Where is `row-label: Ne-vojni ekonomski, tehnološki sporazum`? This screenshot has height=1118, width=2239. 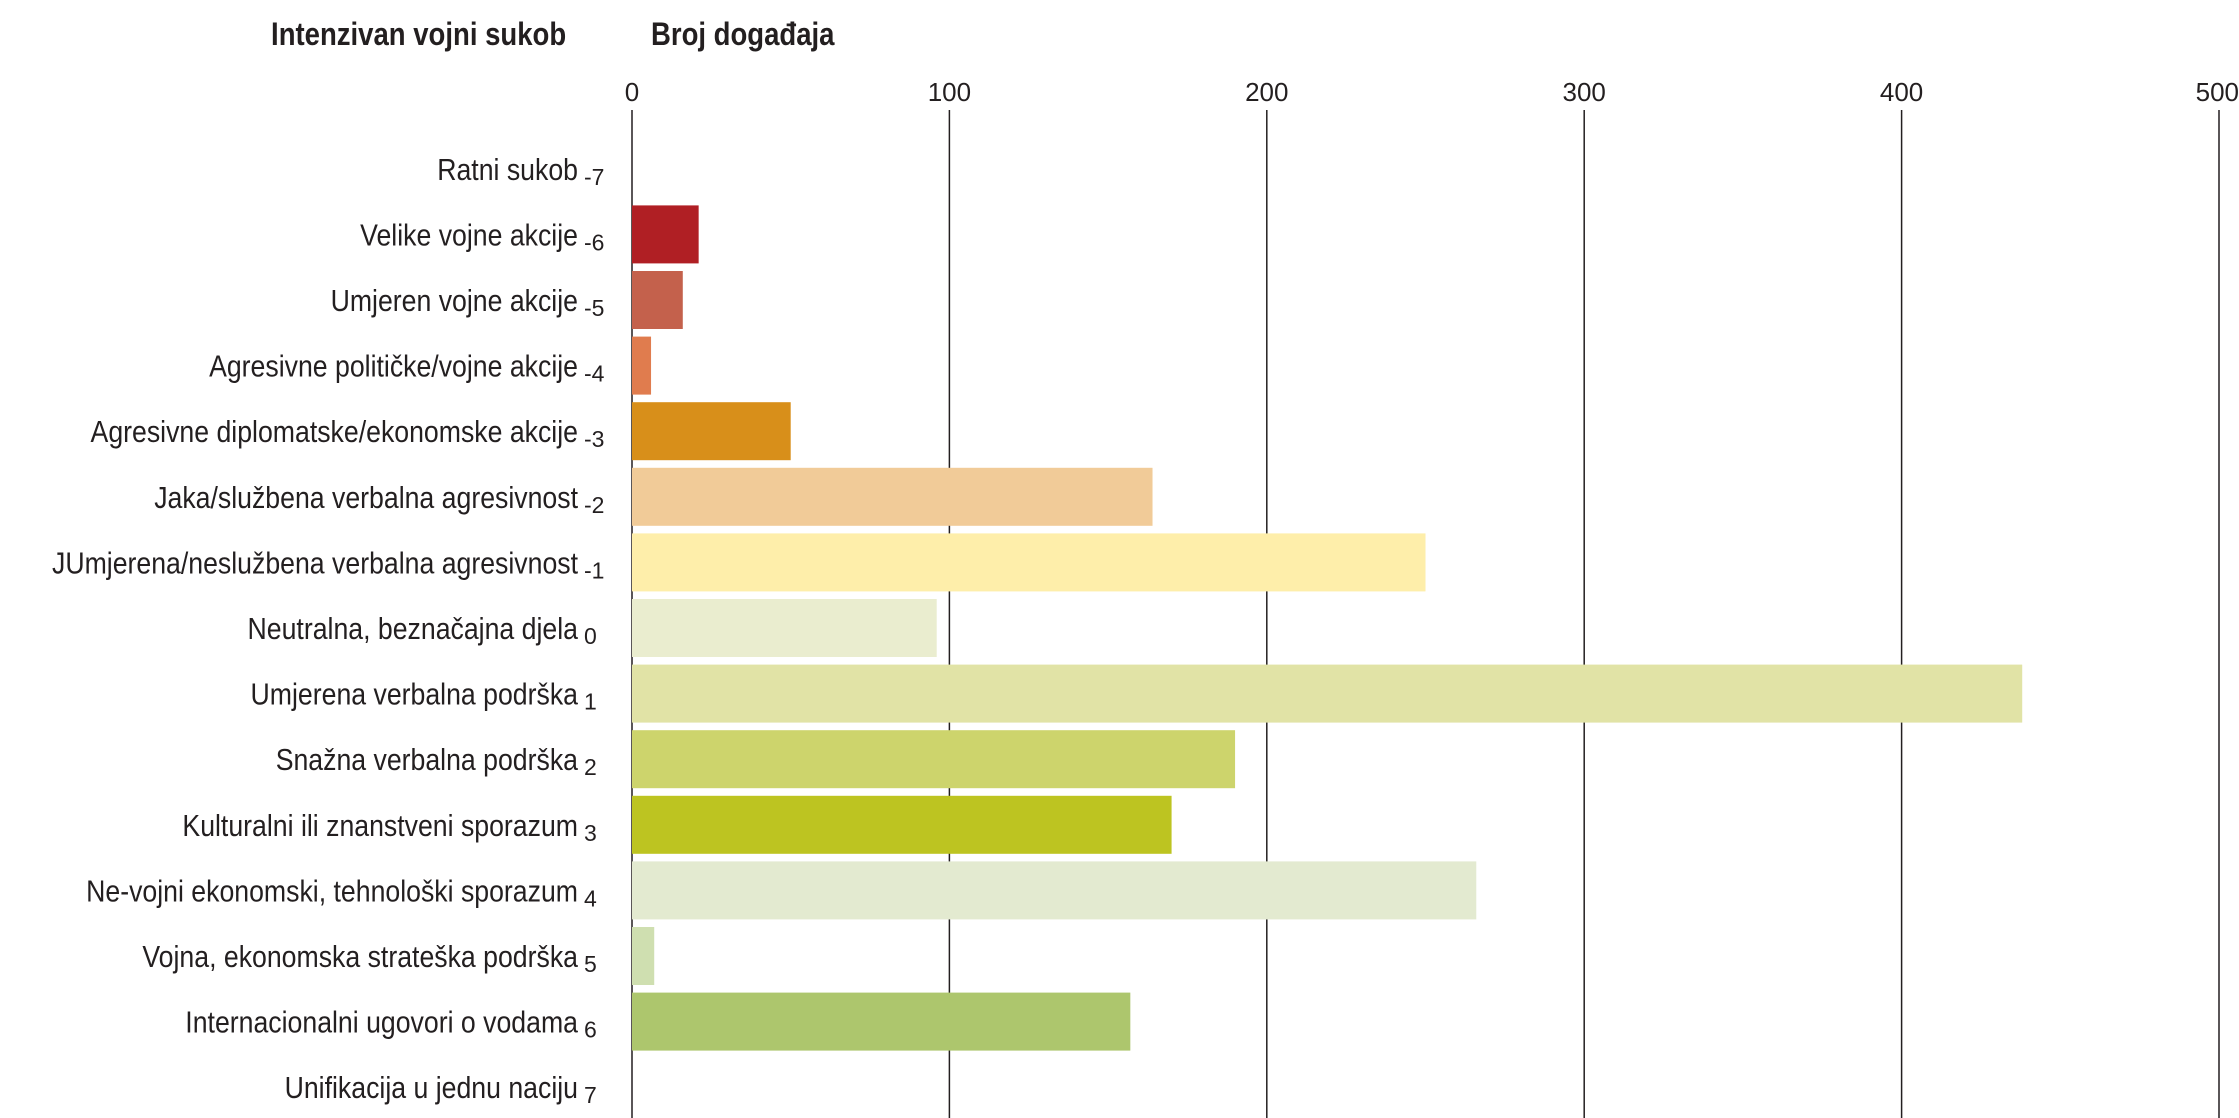
row-label: Ne-vojni ekonomski, tehnološki sporazum is located at coordinates (332, 892).